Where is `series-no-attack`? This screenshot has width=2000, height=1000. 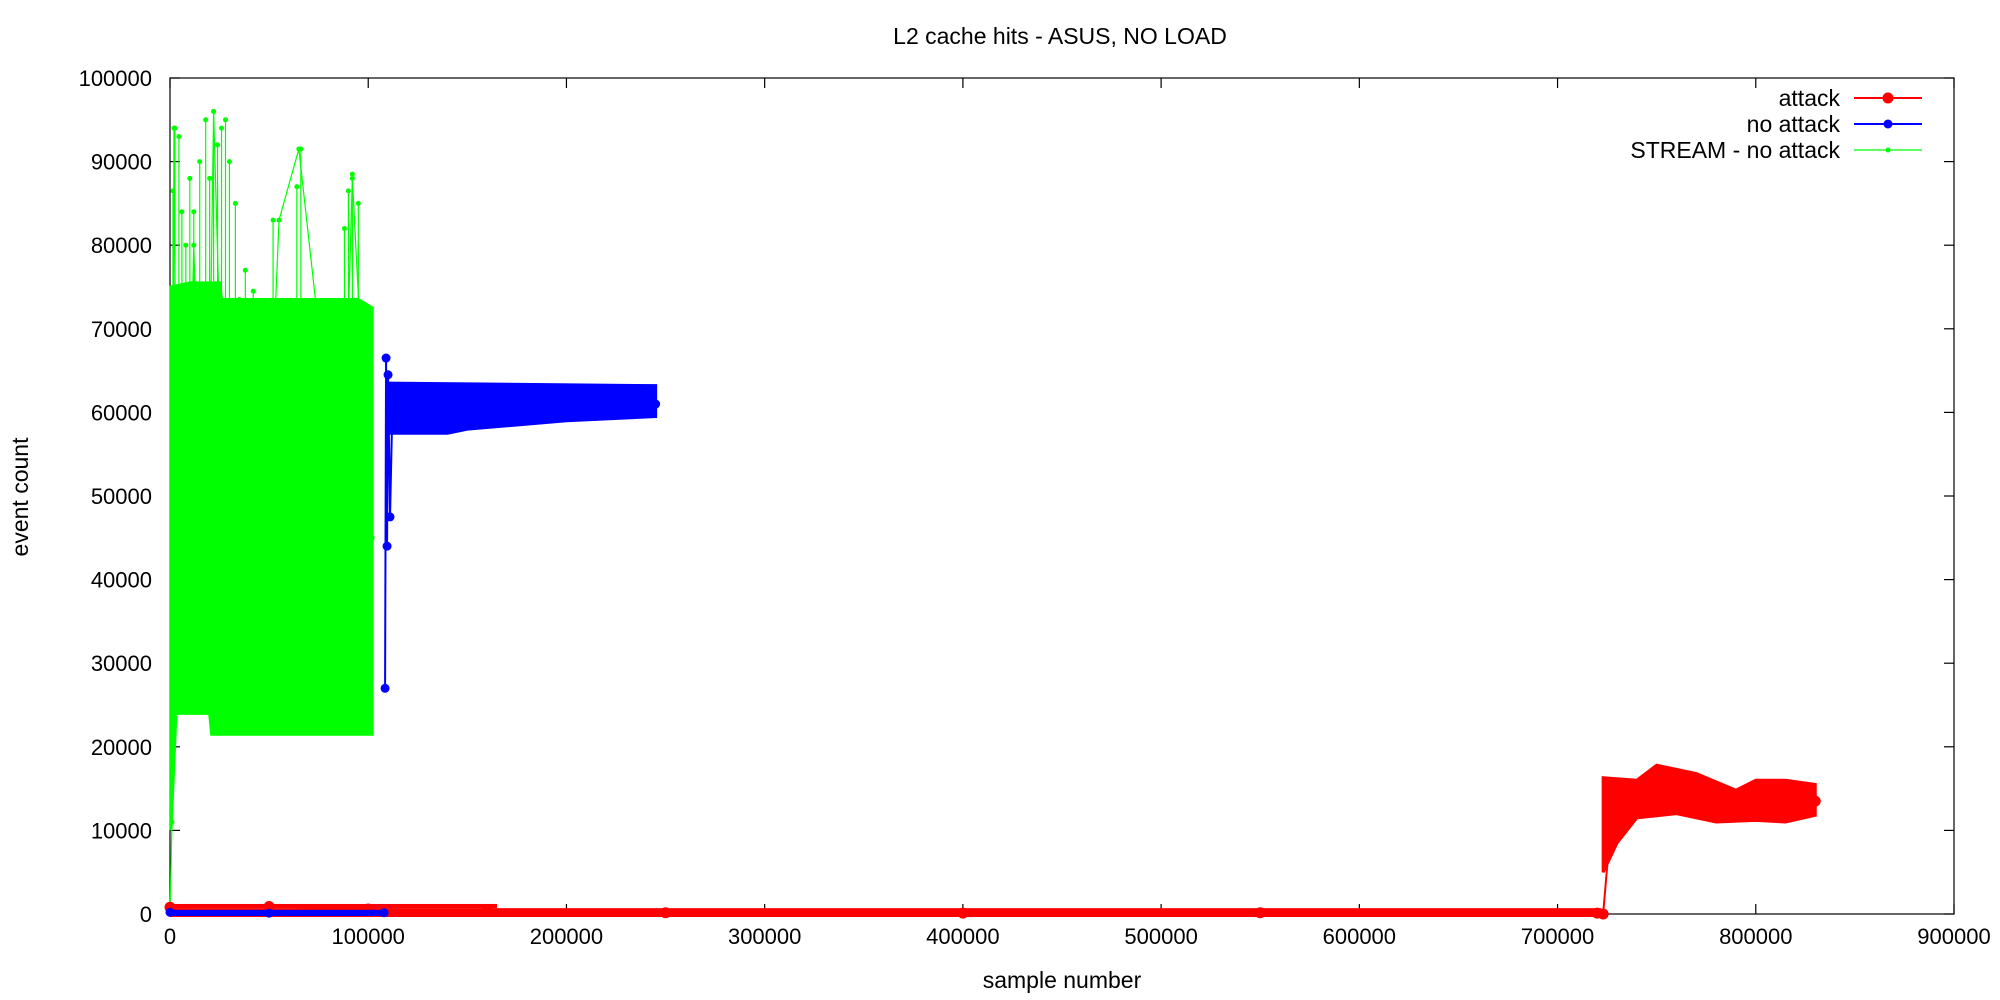 series-no-attack is located at coordinates (413, 635).